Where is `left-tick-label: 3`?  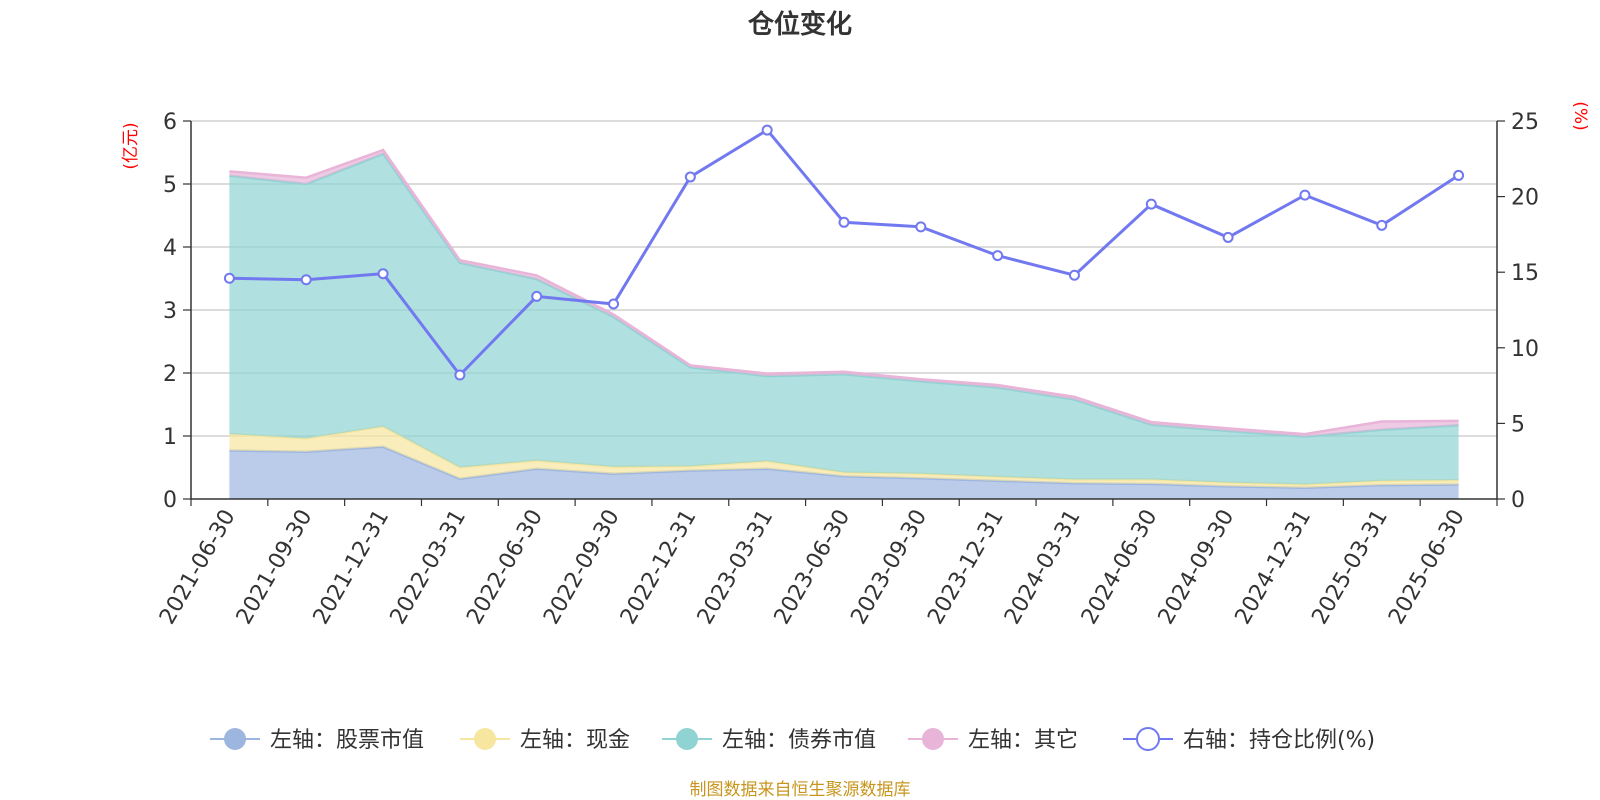
left-tick-label: 3 is located at coordinates (170, 311).